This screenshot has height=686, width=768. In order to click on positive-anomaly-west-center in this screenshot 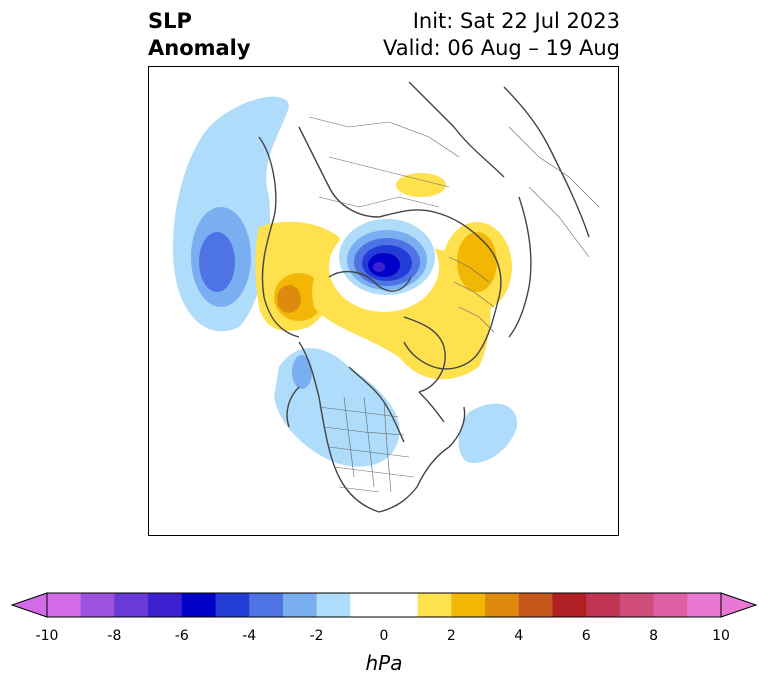, I will do `click(289, 299)`.